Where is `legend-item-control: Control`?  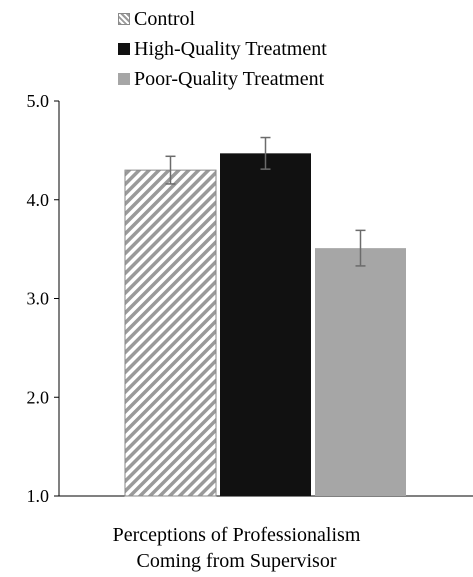 legend-item-control: Control is located at coordinates (222, 19).